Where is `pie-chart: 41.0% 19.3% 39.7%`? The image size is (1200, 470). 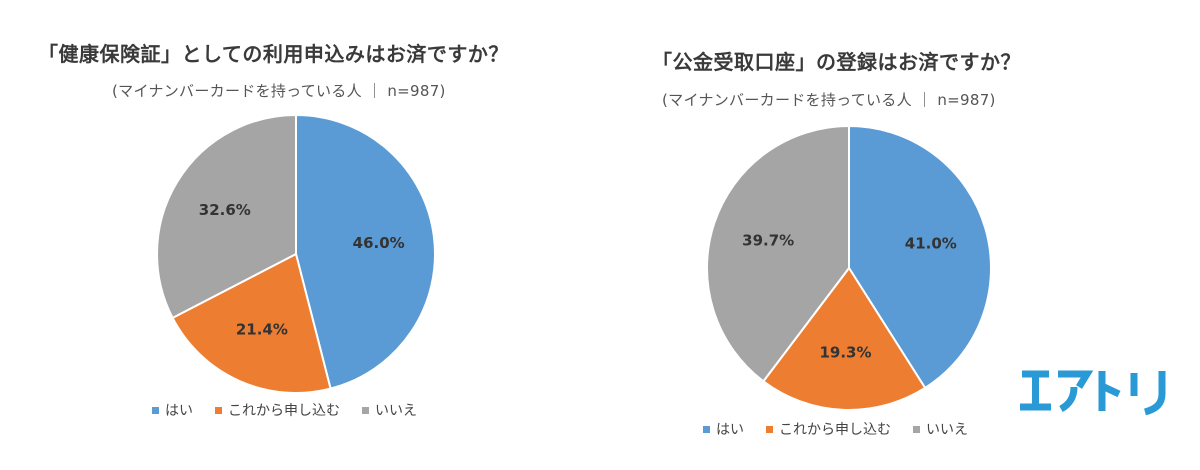
pie-chart: 41.0% 19.3% 39.7% is located at coordinates (849, 267).